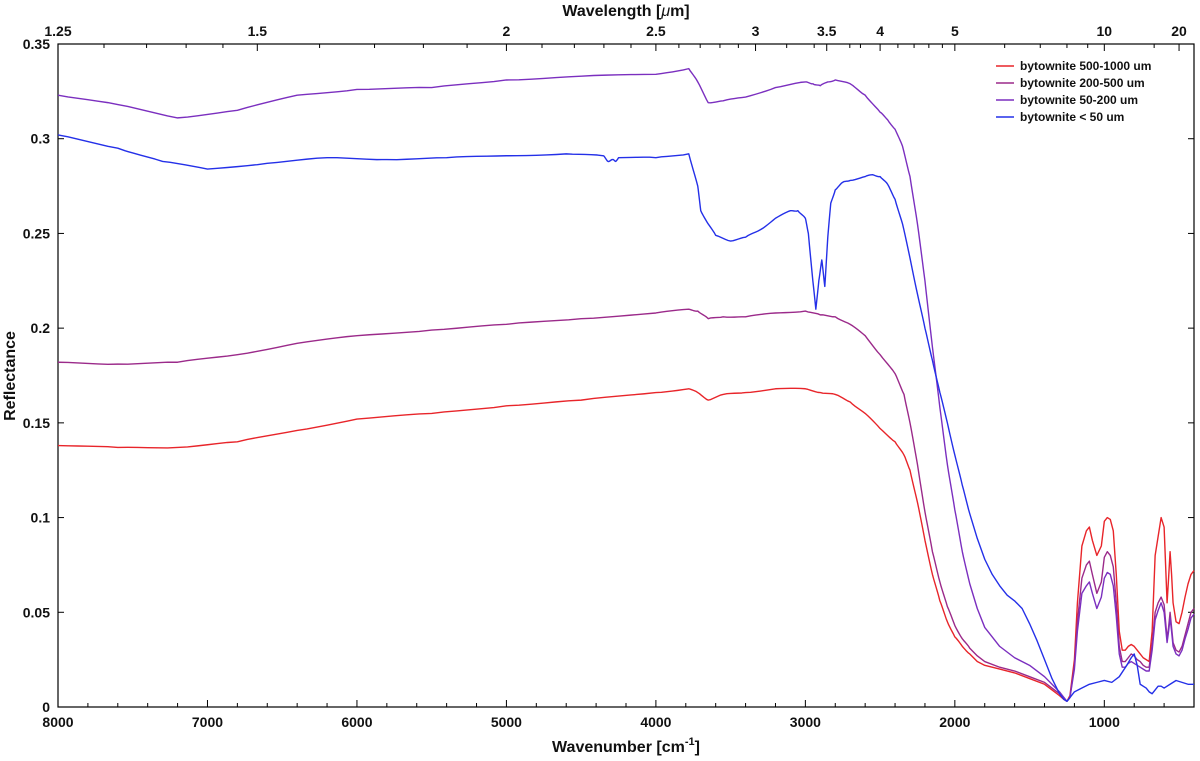 This screenshot has height=761, width=1200. I want to click on legend-label: bytownite < 50 um, so click(1072, 117).